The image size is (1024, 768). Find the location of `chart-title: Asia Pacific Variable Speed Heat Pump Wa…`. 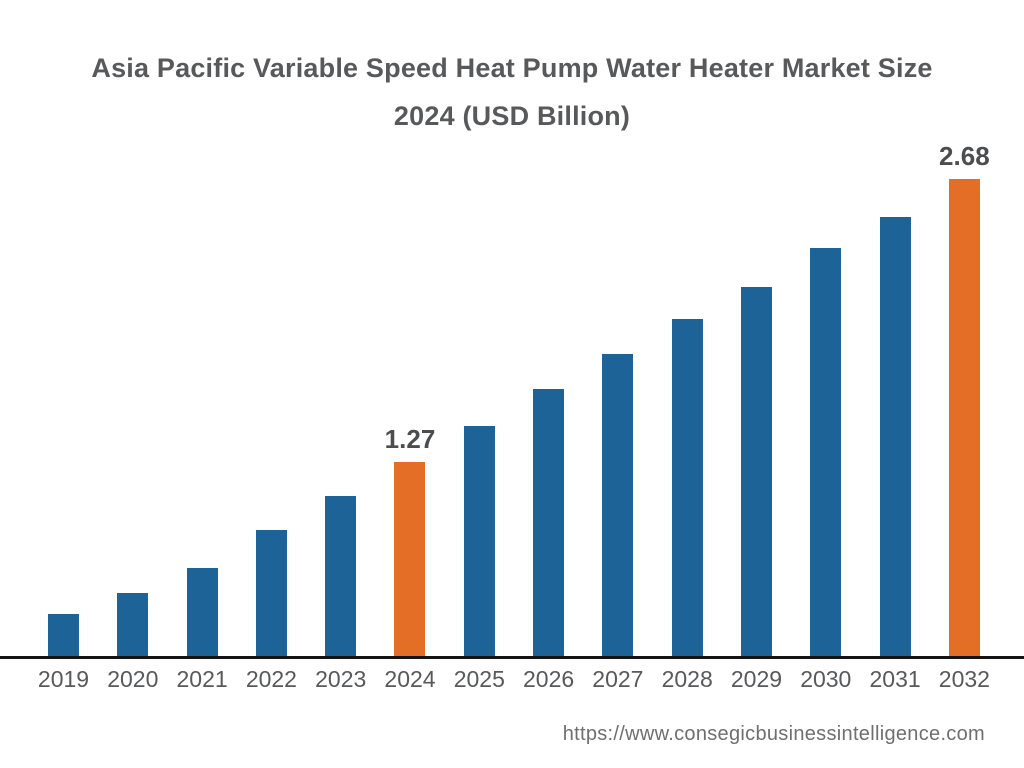

chart-title: Asia Pacific Variable Speed Heat Pump Wa… is located at coordinates (512, 92).